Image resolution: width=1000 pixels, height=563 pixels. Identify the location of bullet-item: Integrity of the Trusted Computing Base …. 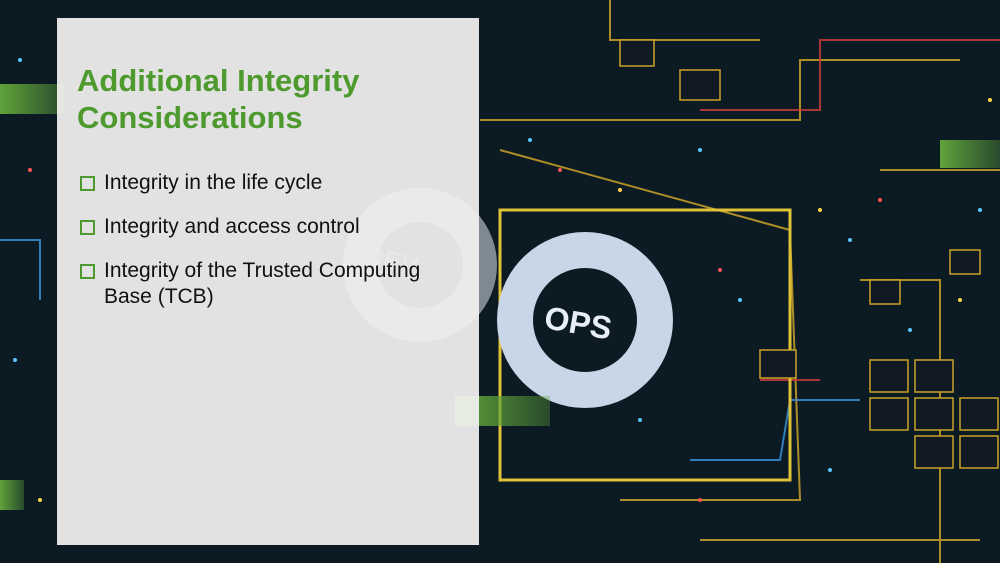
(275, 284).